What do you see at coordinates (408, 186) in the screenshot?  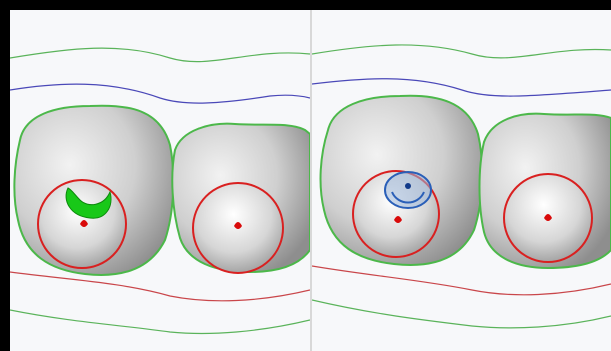 I see `blue-marker` at bounding box center [408, 186].